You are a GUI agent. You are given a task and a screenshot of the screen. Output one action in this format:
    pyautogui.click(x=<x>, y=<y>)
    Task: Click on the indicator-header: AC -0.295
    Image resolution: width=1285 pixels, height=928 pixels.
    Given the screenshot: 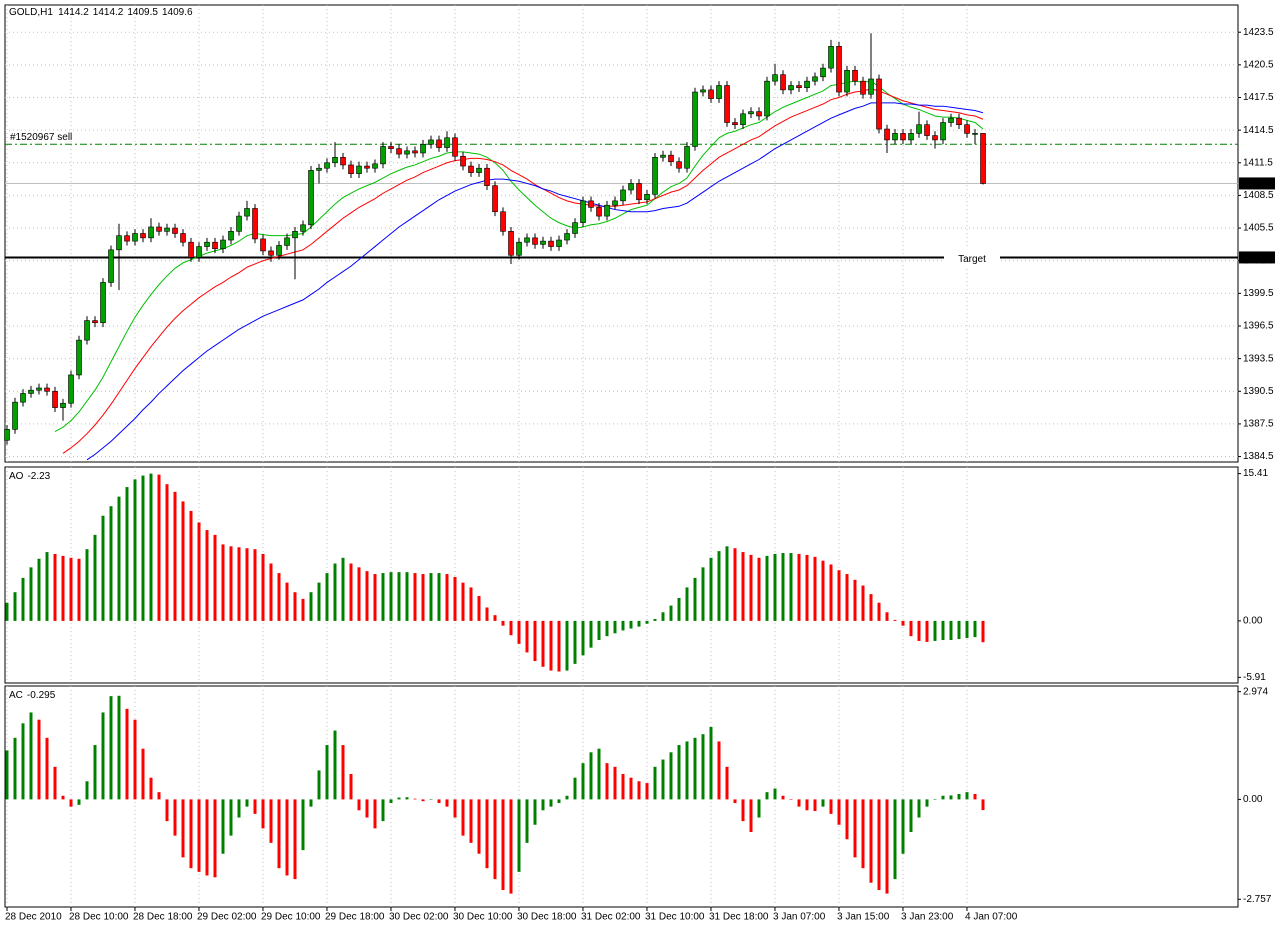 What is the action you would take?
    pyautogui.click(x=32, y=695)
    